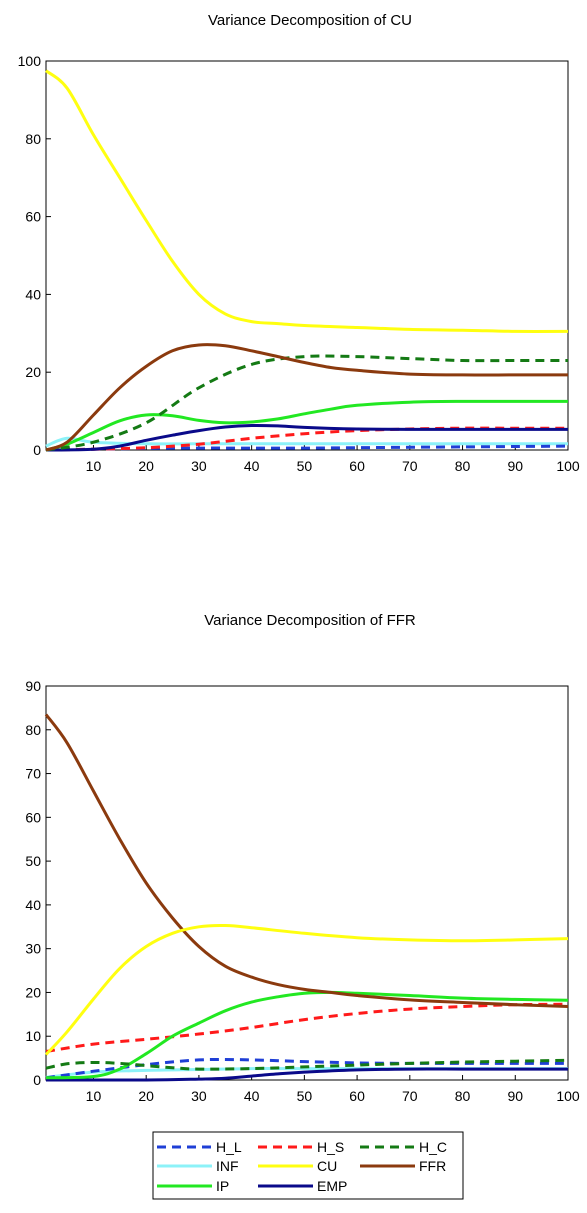 Image resolution: width=587 pixels, height=1213 pixels. Describe the element at coordinates (33, 1036) in the screenshot. I see `y-tick-label: 10` at that location.